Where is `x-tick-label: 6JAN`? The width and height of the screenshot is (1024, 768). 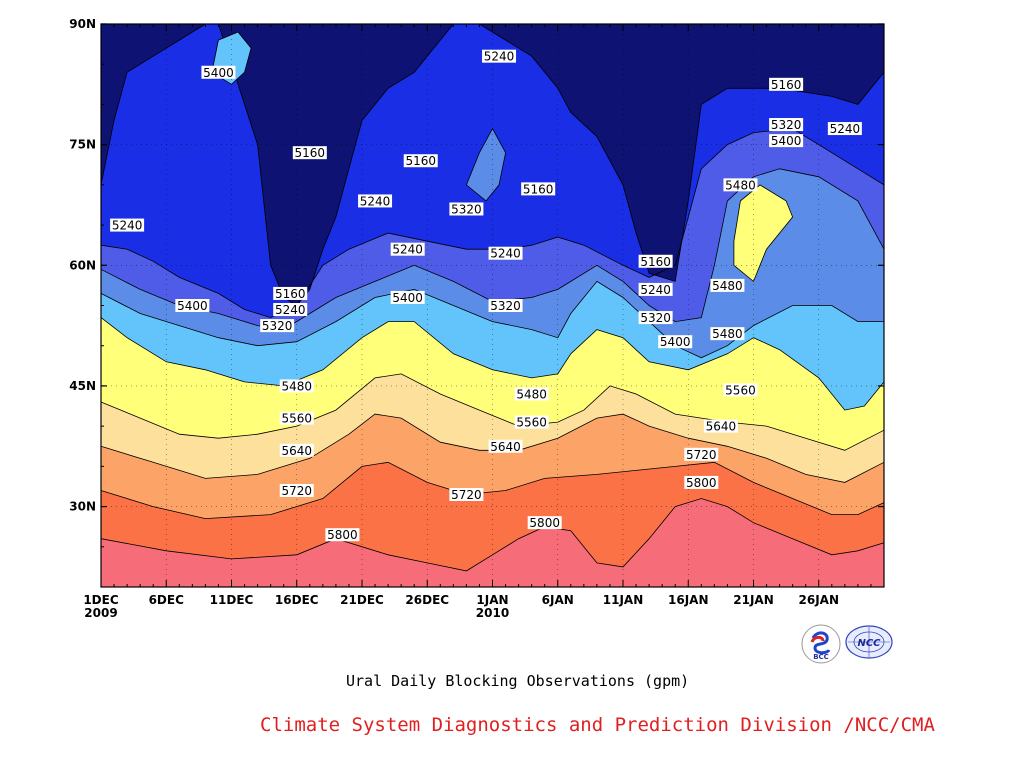 x-tick-label: 6JAN is located at coordinates (558, 600).